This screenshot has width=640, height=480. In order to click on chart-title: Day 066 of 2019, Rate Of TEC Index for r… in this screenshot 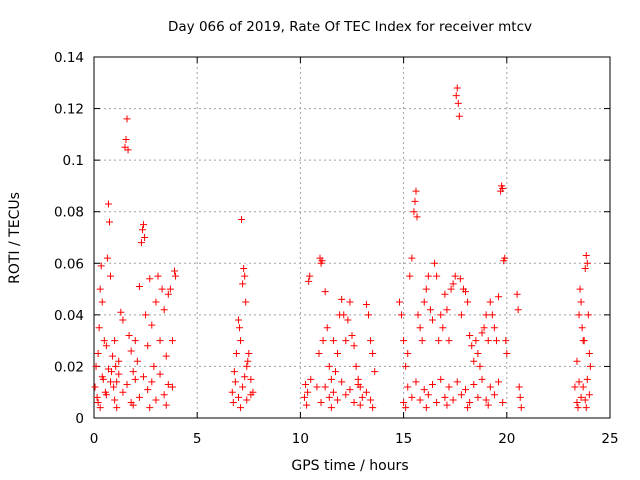, I will do `click(350, 27)`.